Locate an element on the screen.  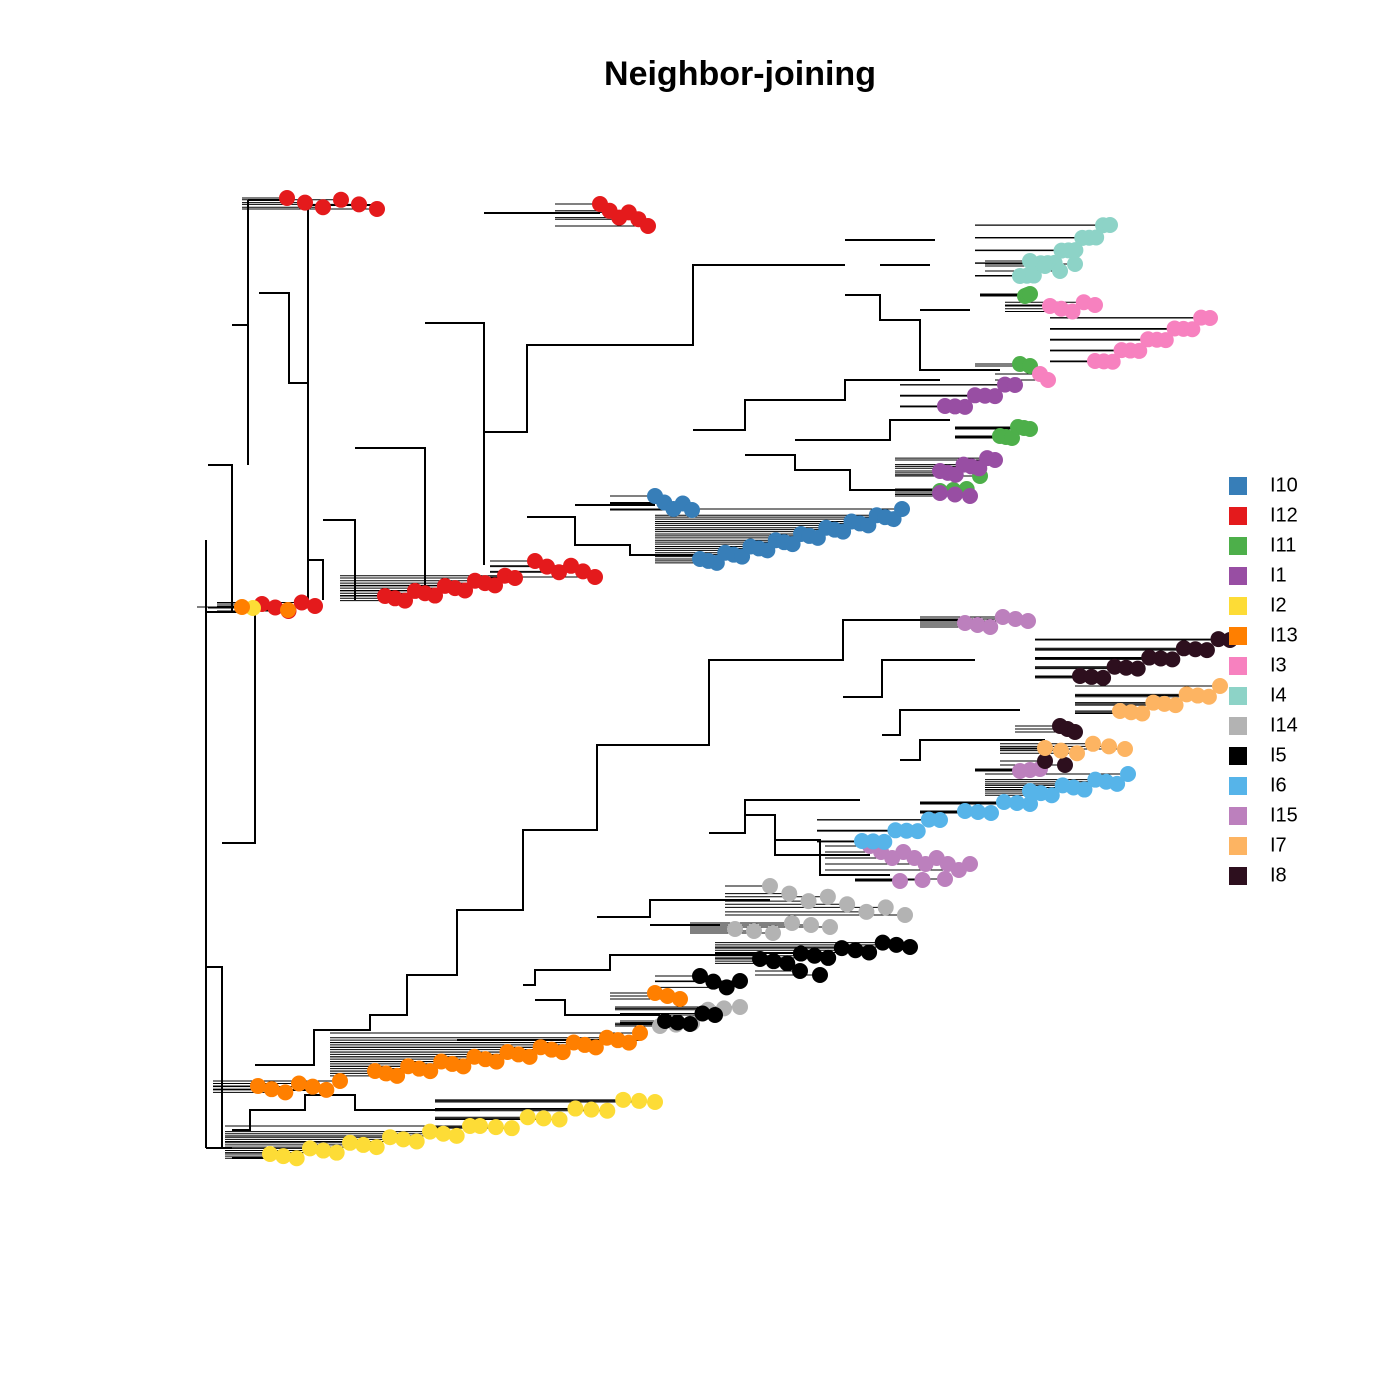
legend-label: I14 is located at coordinates (1284, 725).